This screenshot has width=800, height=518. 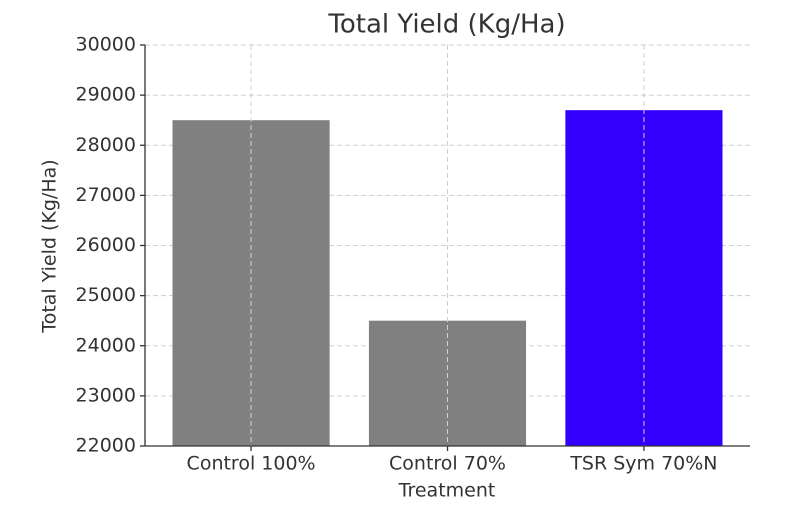 I want to click on x-axis-label: Treatment, so click(x=447, y=491).